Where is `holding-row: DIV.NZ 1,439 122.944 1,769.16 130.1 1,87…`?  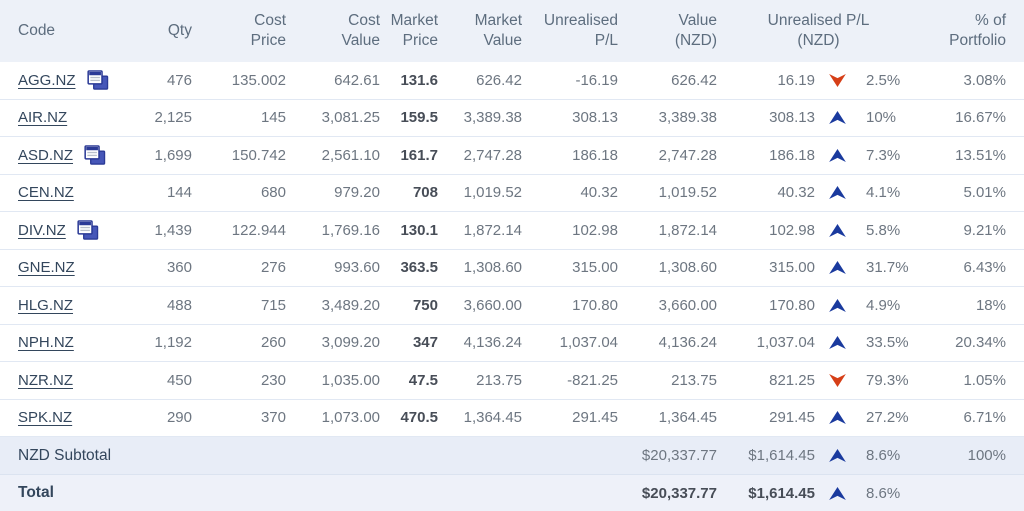
holding-row: DIV.NZ 1,439 122.944 1,769.16 130.1 1,87… is located at coordinates (512, 231).